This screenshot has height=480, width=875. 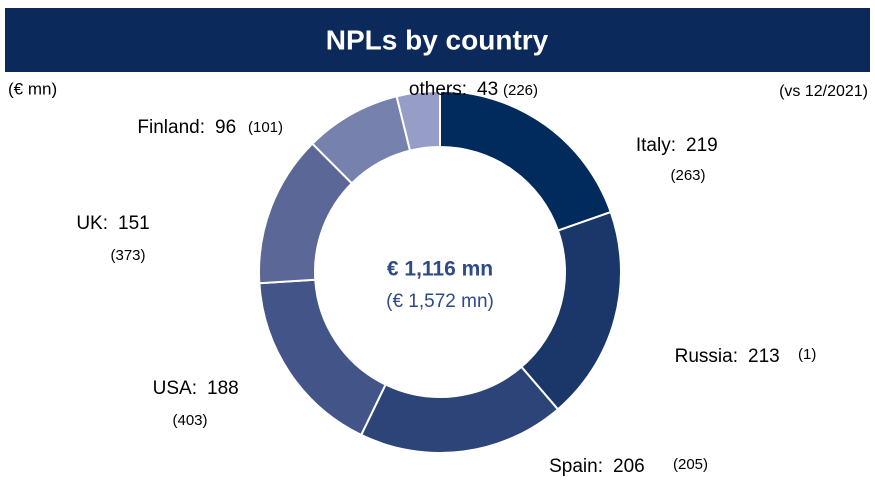 I want to click on slice-name: UK:, so click(x=92, y=223).